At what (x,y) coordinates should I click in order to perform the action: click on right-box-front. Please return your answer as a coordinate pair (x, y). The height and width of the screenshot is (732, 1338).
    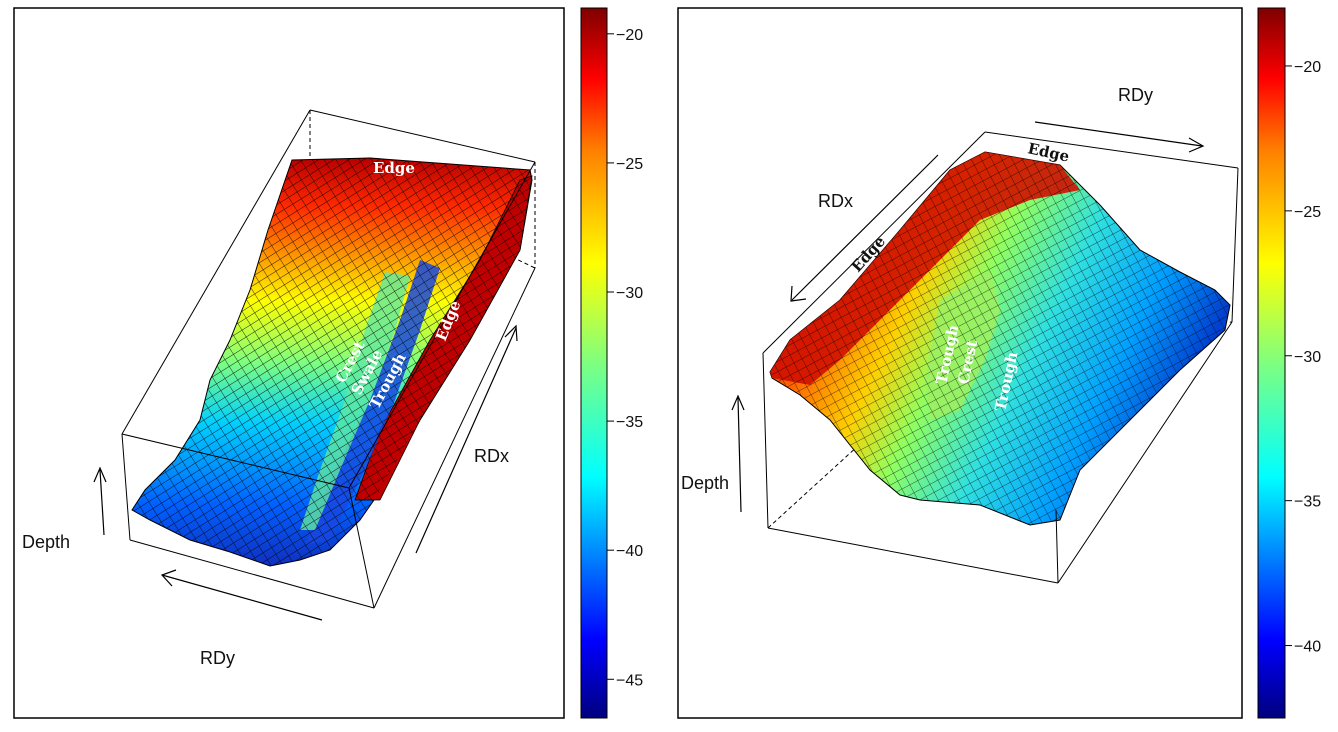
    Looking at the image, I should click on (997, 452).